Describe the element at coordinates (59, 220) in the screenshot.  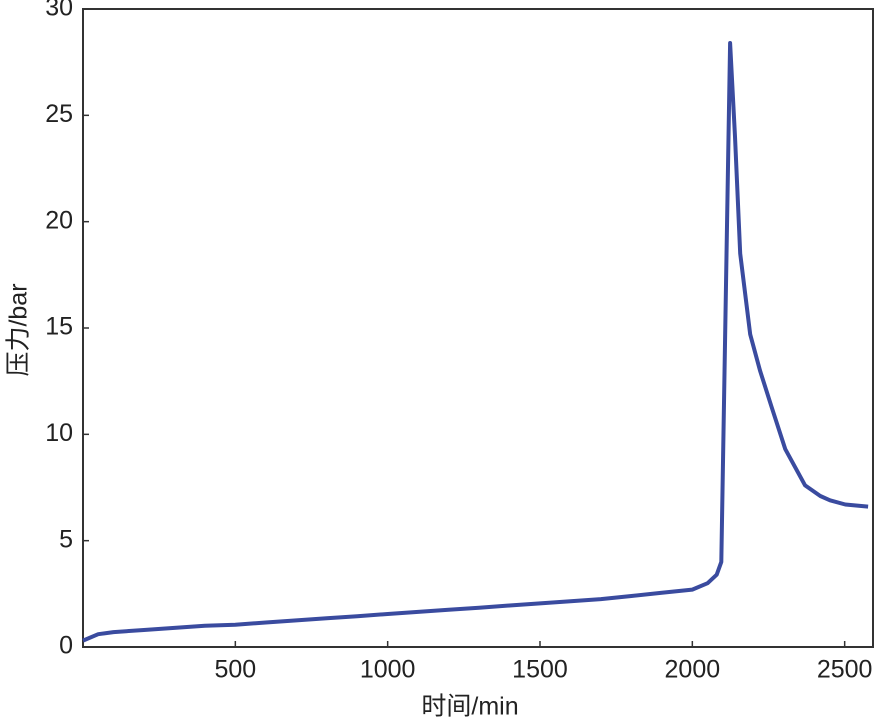
I see `y-tick-label: 20` at that location.